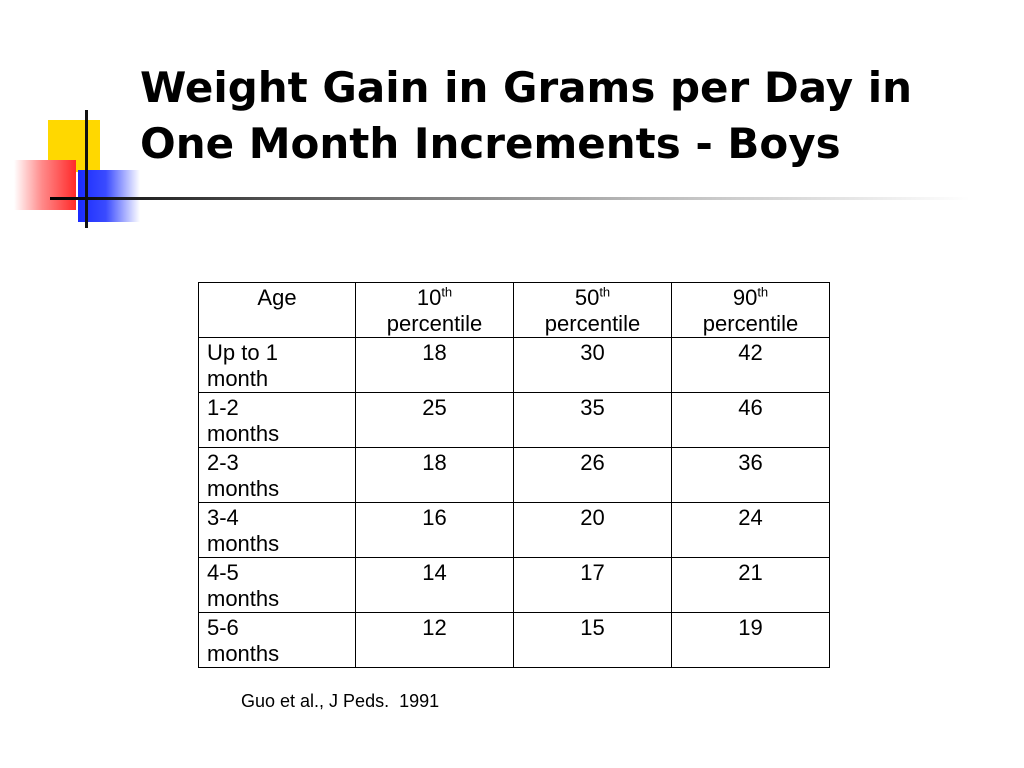 The height and width of the screenshot is (768, 1024). I want to click on header-50th-percentile: 50th percentile, so click(592, 310).